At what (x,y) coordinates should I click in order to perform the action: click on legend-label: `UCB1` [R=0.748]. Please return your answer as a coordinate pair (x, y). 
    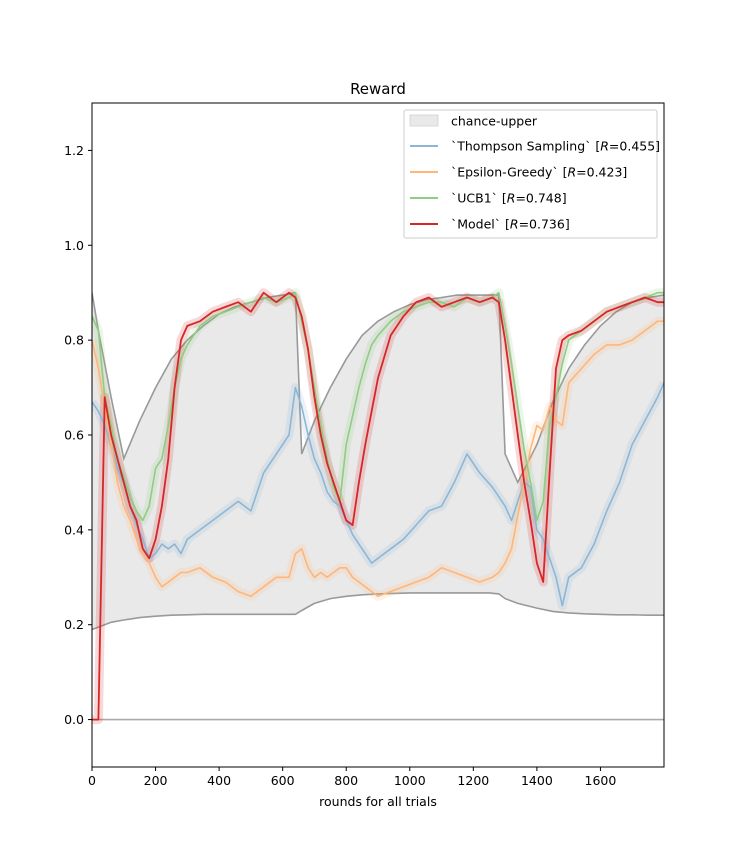
    Looking at the image, I should click on (509, 198).